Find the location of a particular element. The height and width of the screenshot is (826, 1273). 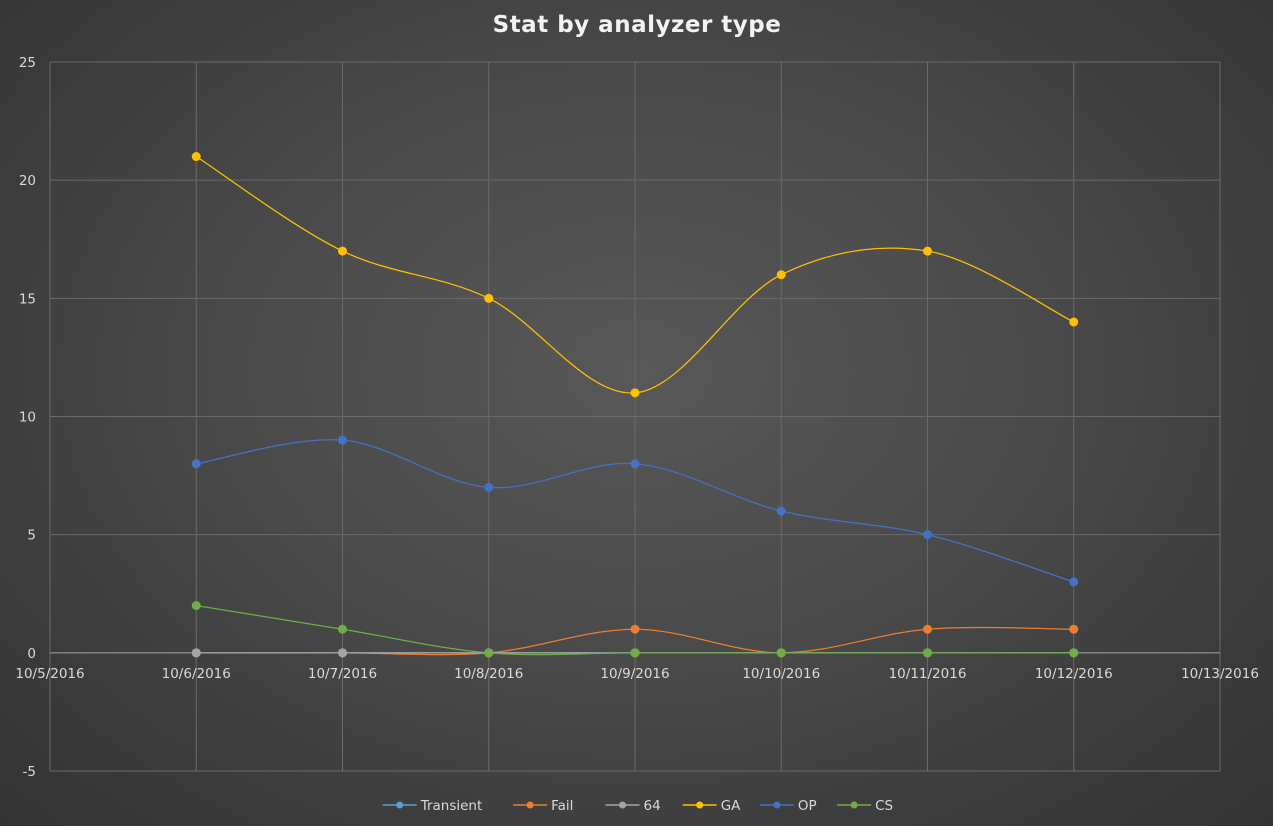

legend-label: GA is located at coordinates (731, 806).